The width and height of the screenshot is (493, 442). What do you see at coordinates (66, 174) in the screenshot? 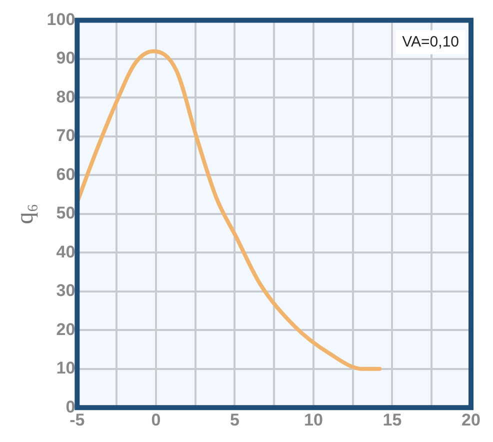
I see `y-tick-label: 60` at bounding box center [66, 174].